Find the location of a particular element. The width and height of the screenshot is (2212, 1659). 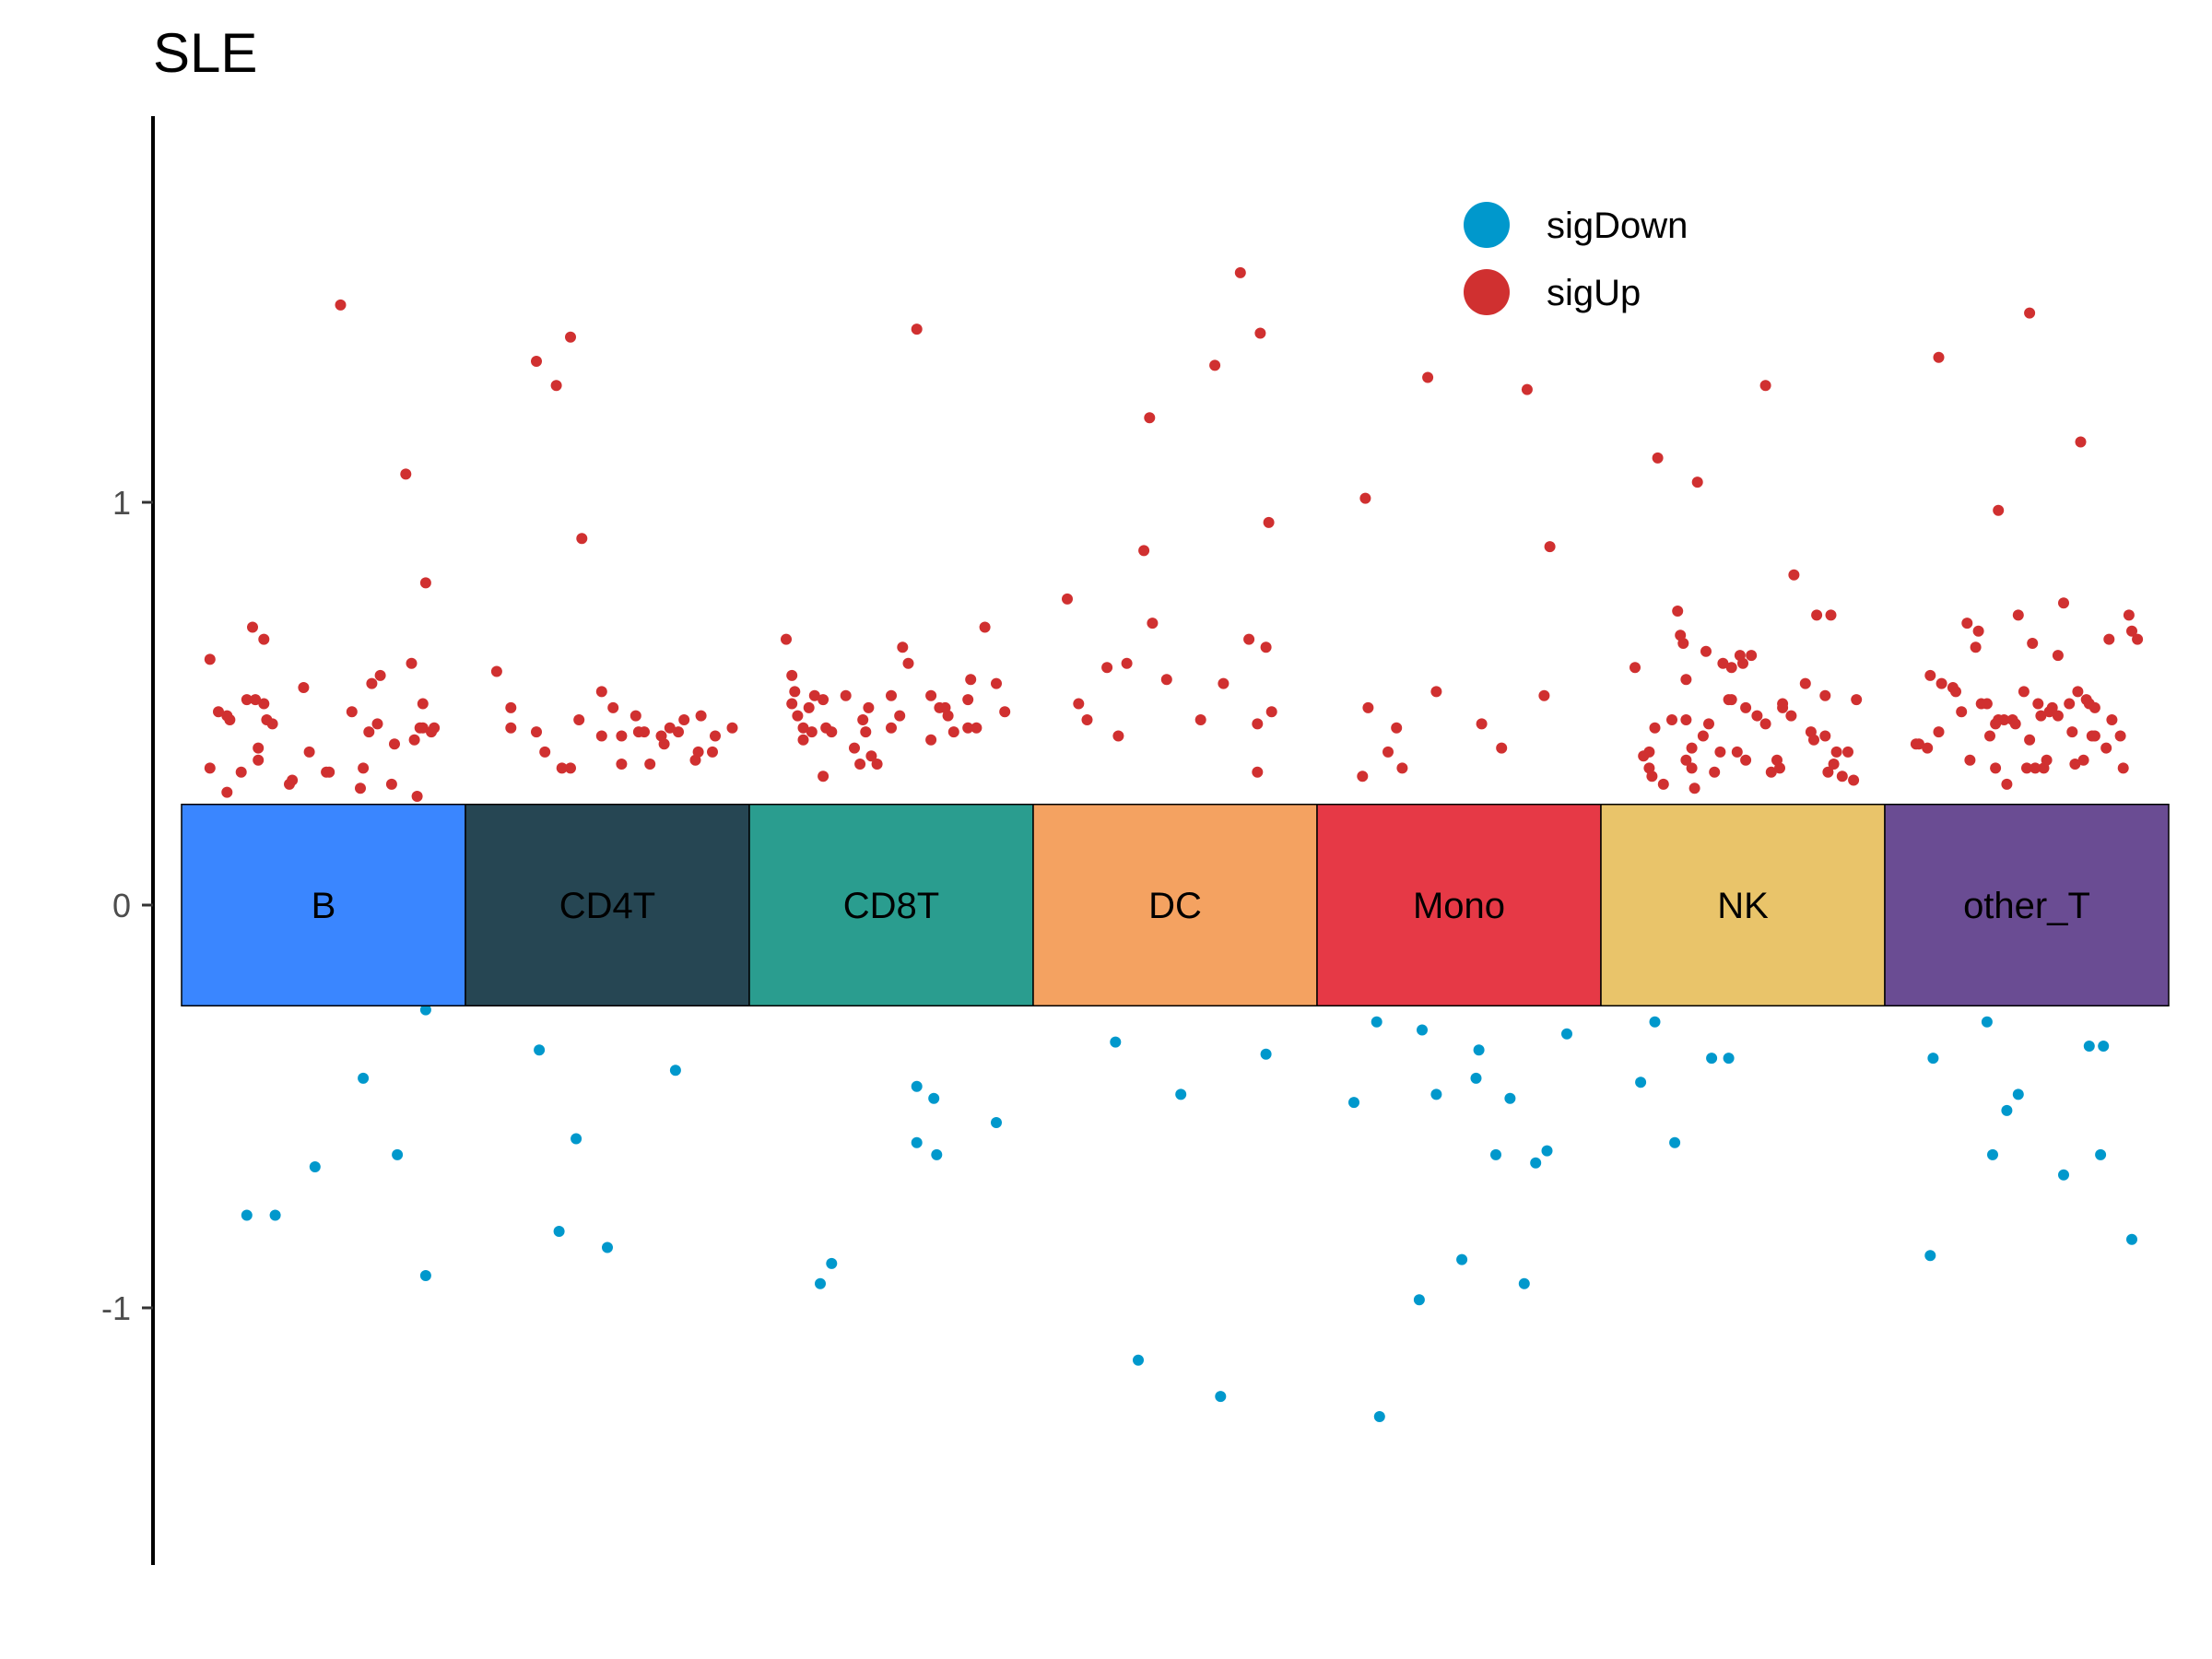

band-segment-other-t is located at coordinates (2027, 905).